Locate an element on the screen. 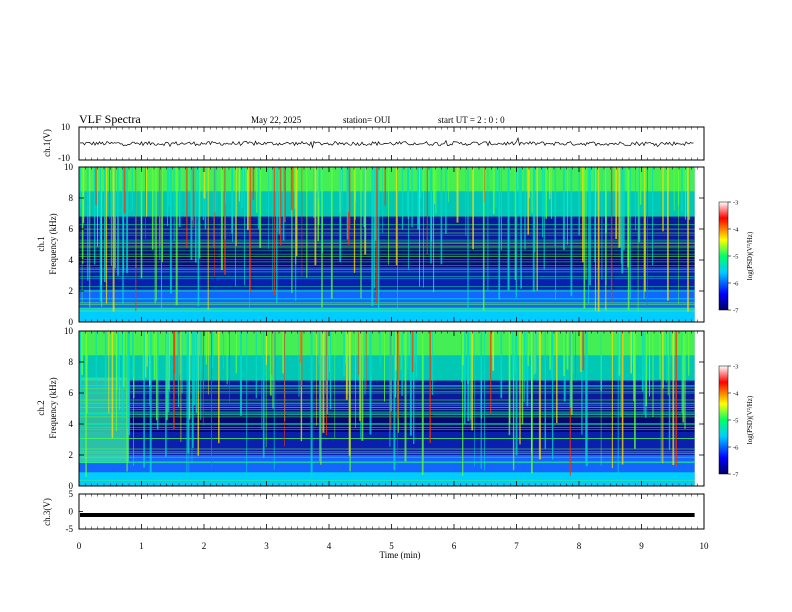 The height and width of the screenshot is (612, 792). ch3-waveform-panel: ch.3(V) is located at coordinates (373, 511).